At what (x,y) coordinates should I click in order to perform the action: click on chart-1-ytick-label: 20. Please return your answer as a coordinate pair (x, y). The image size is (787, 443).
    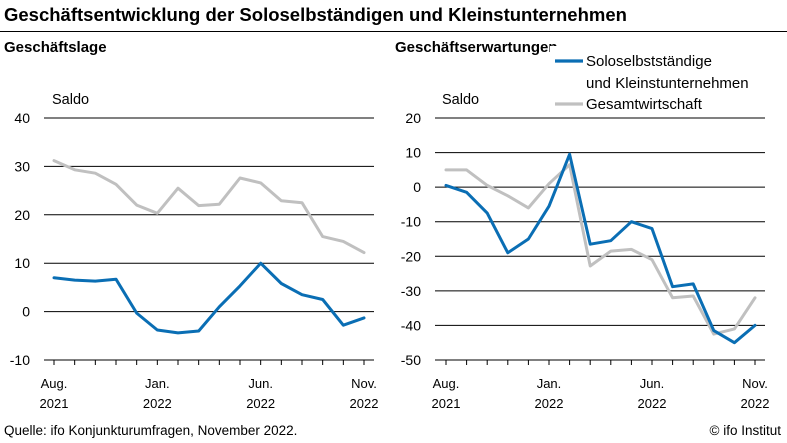
    Looking at the image, I should click on (413, 118).